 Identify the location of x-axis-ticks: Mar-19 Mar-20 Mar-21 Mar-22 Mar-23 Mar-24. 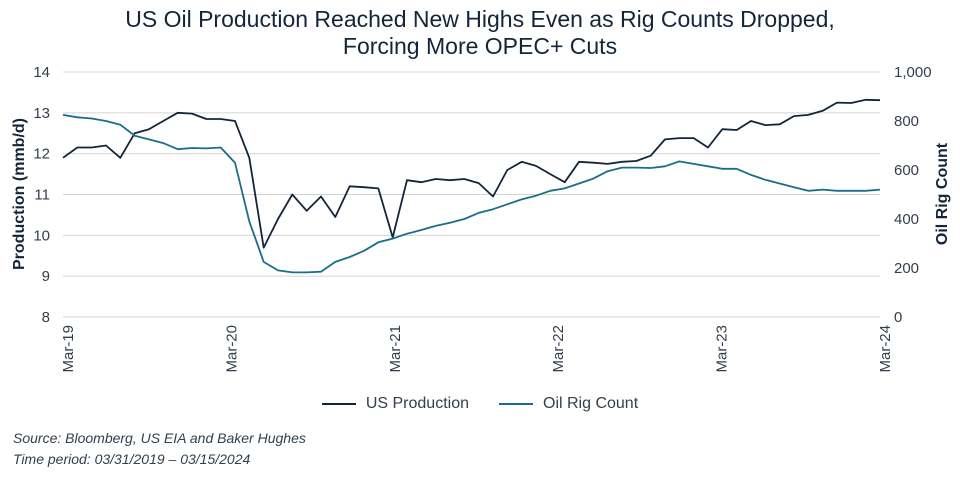
(477, 349).